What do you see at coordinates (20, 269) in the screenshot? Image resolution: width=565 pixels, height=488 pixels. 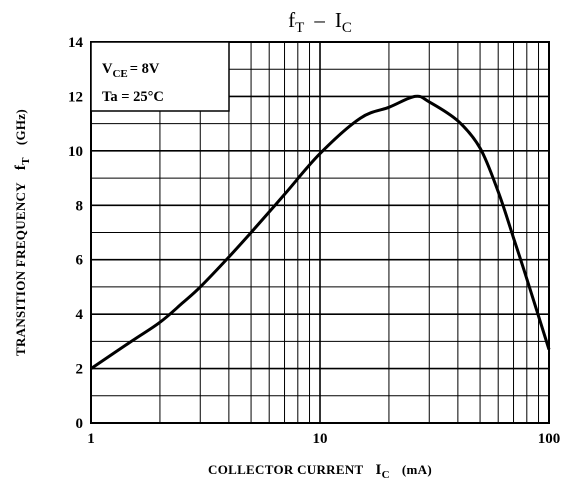 I see `ylabel-prefix: TRANSITION FREQUENCY` at bounding box center [20, 269].